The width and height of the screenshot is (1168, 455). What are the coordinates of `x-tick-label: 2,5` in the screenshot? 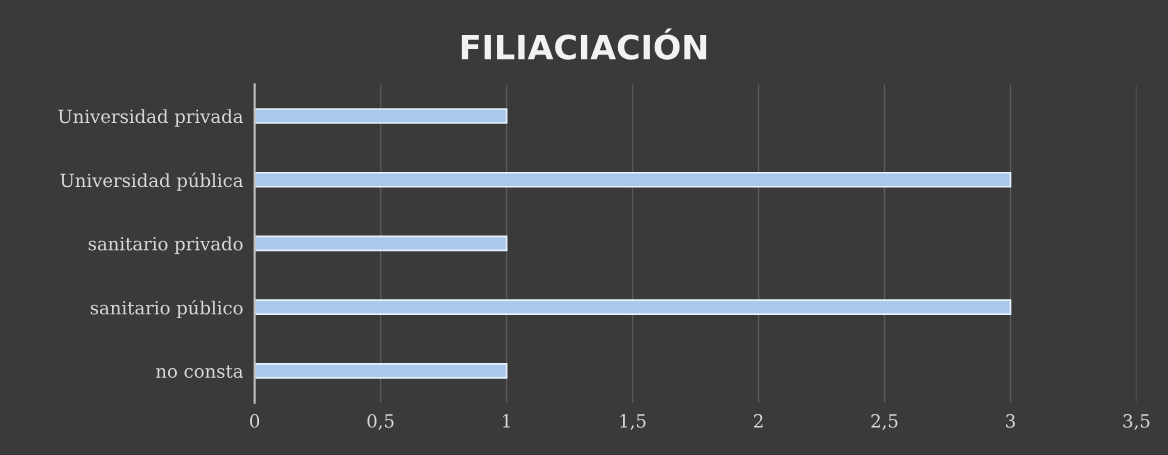 It's located at (884, 422).